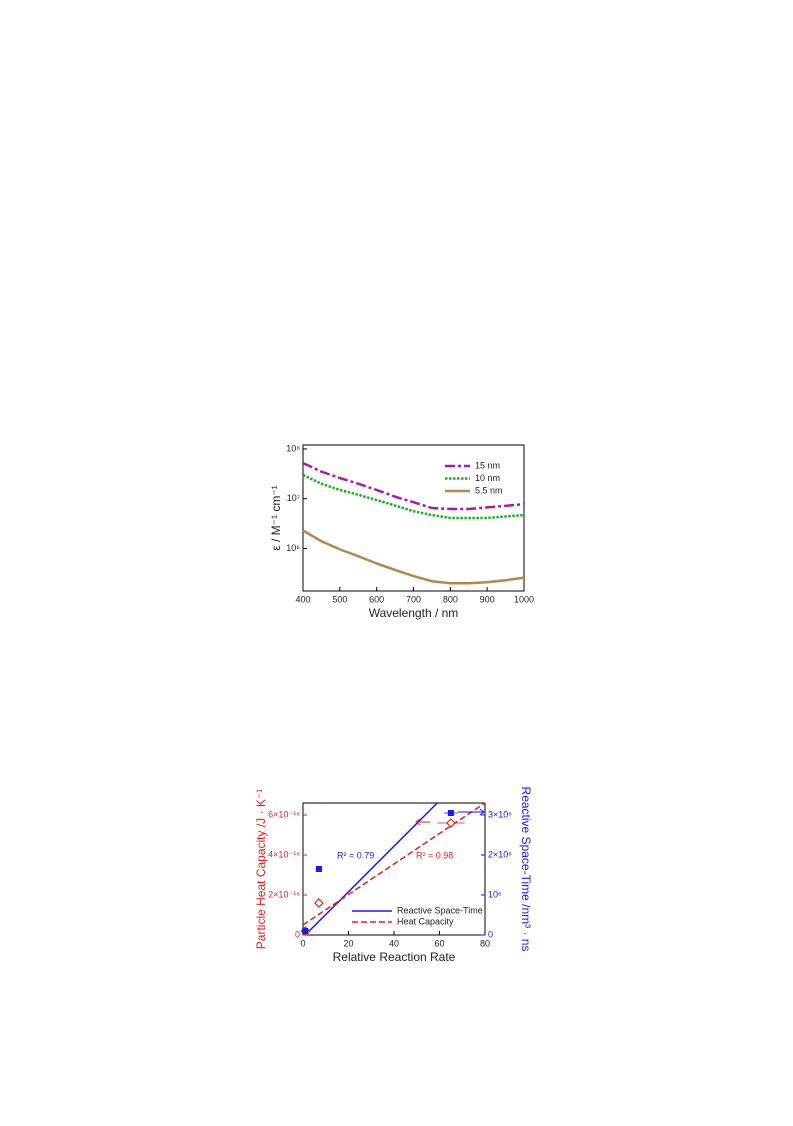 This screenshot has width=793, height=1126. What do you see at coordinates (297, 934) in the screenshot?
I see `y-tick-label: 0` at bounding box center [297, 934].